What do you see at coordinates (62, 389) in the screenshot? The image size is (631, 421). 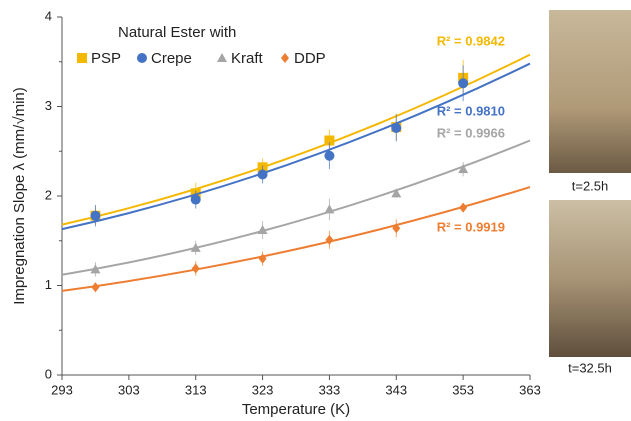 I see `x-tick-label: 293` at bounding box center [62, 389].